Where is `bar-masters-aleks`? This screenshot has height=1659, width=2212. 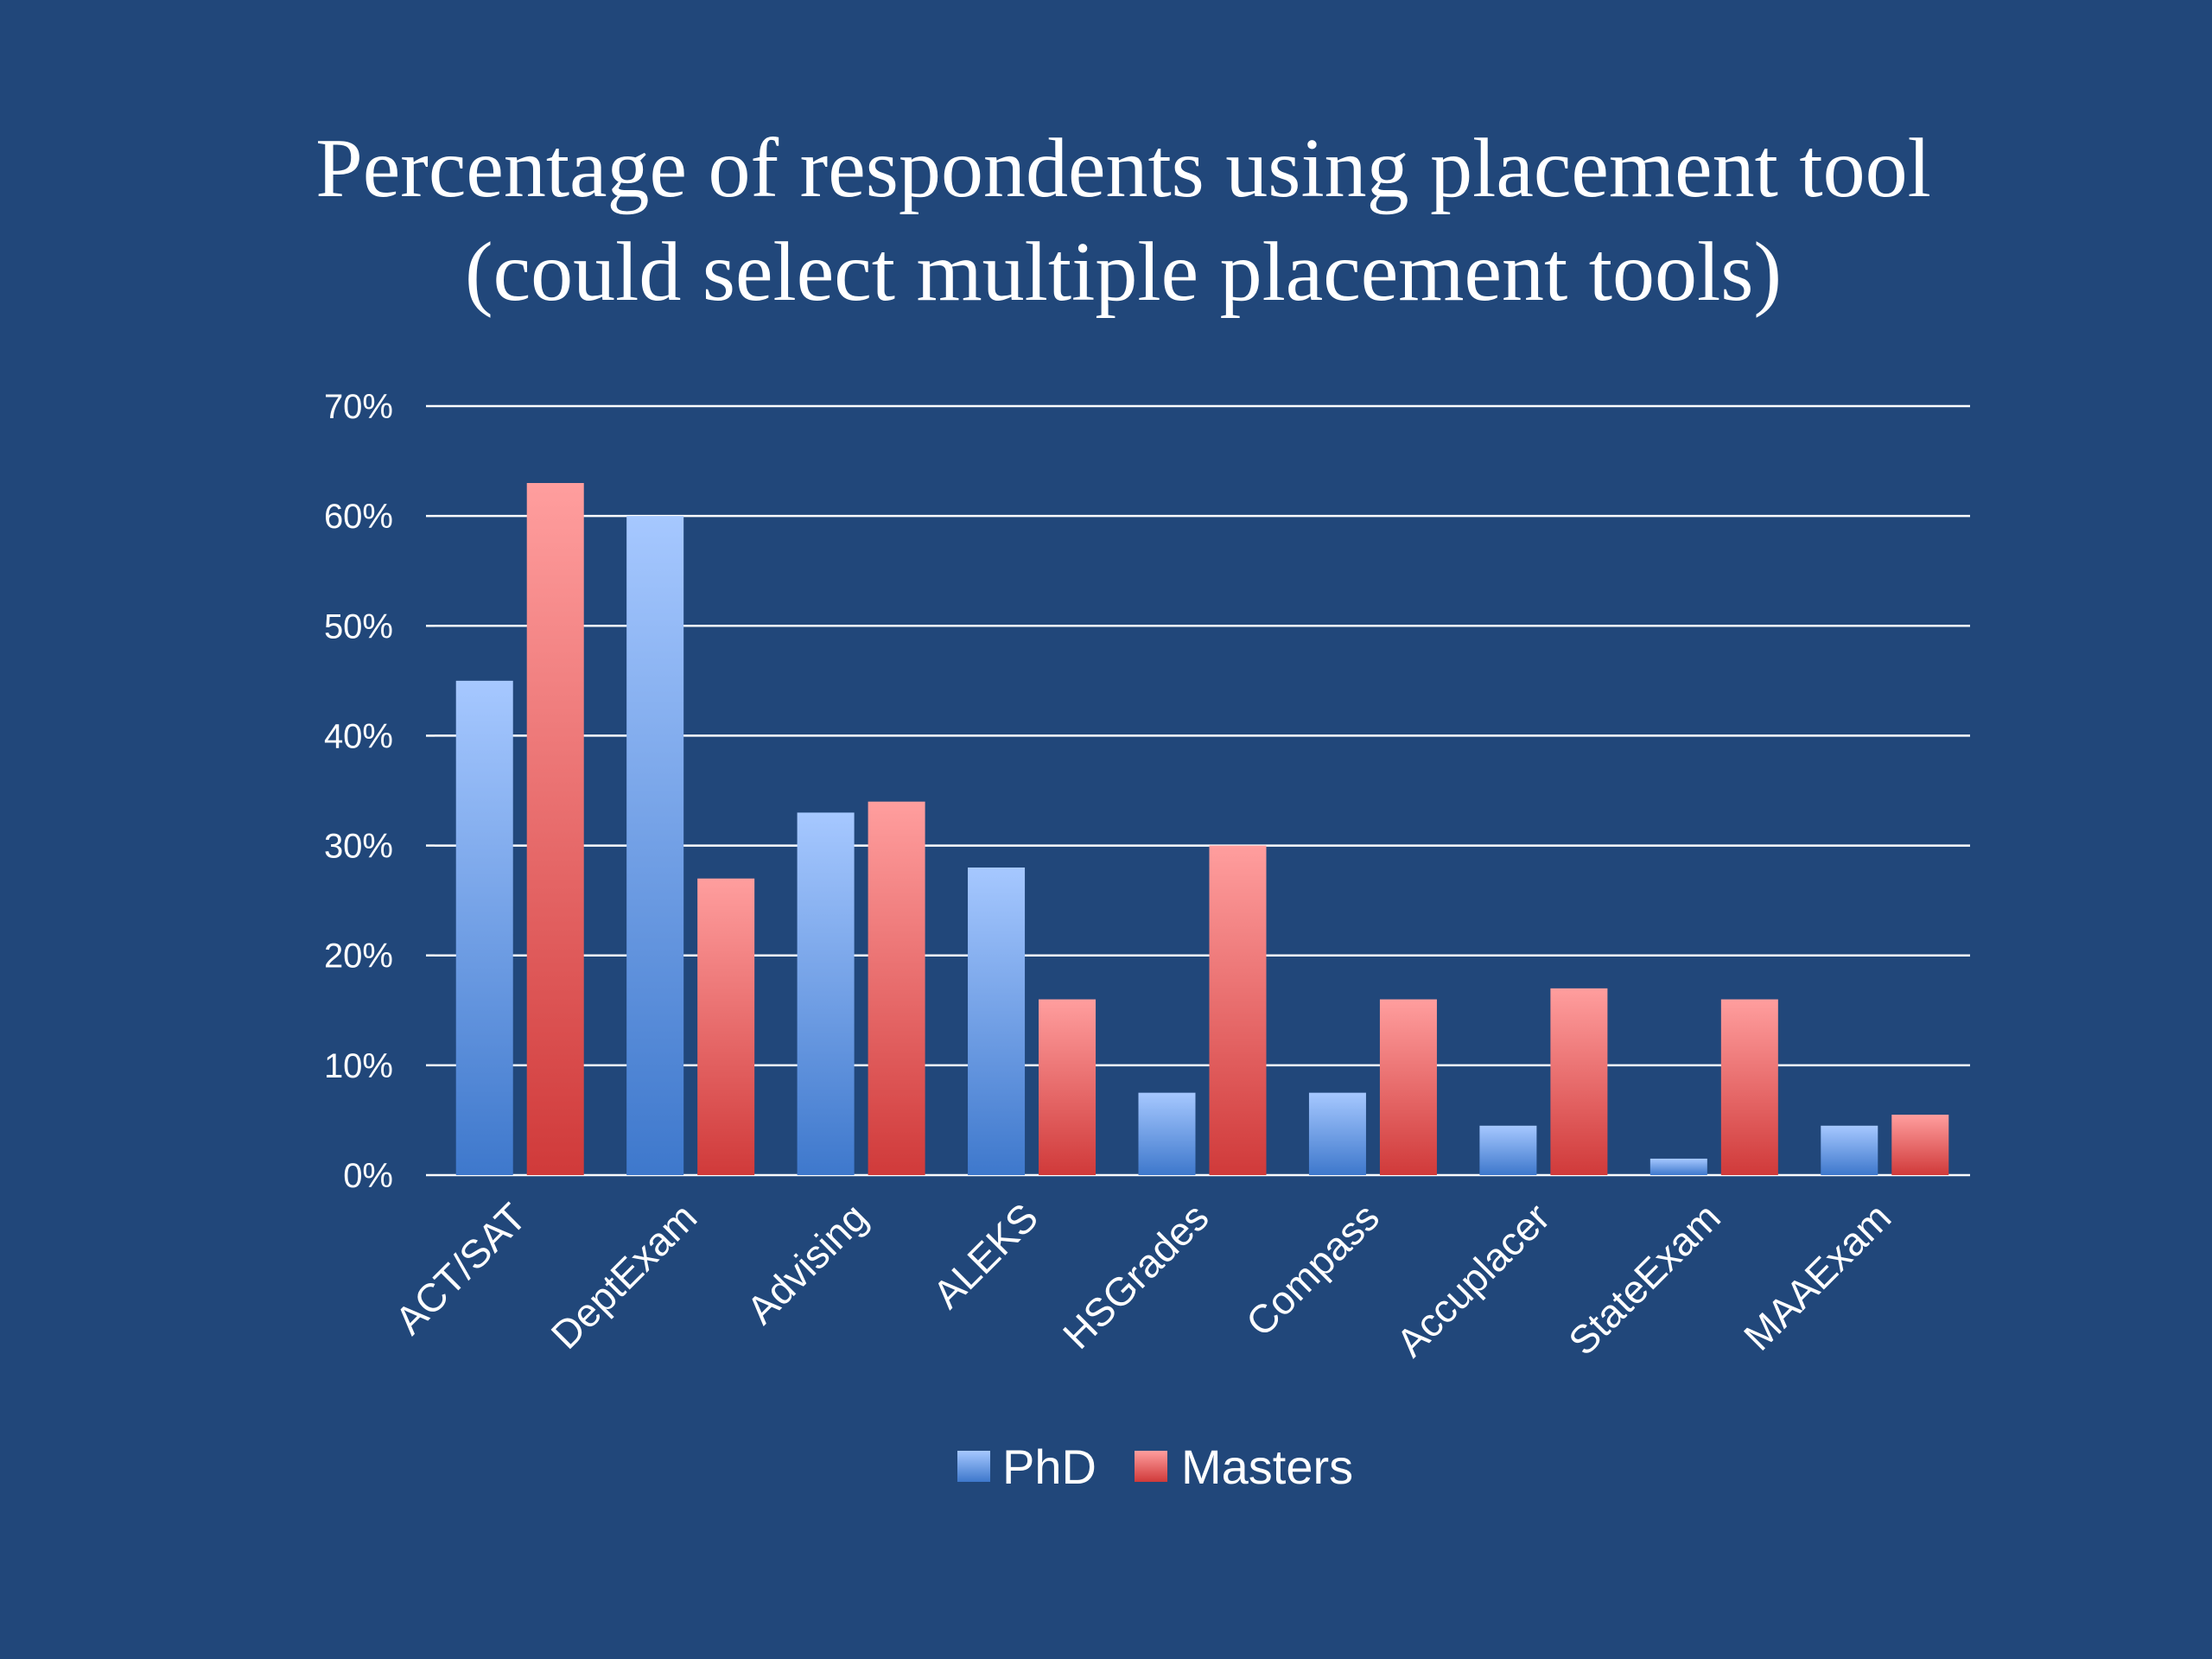 bar-masters-aleks is located at coordinates (1067, 1087).